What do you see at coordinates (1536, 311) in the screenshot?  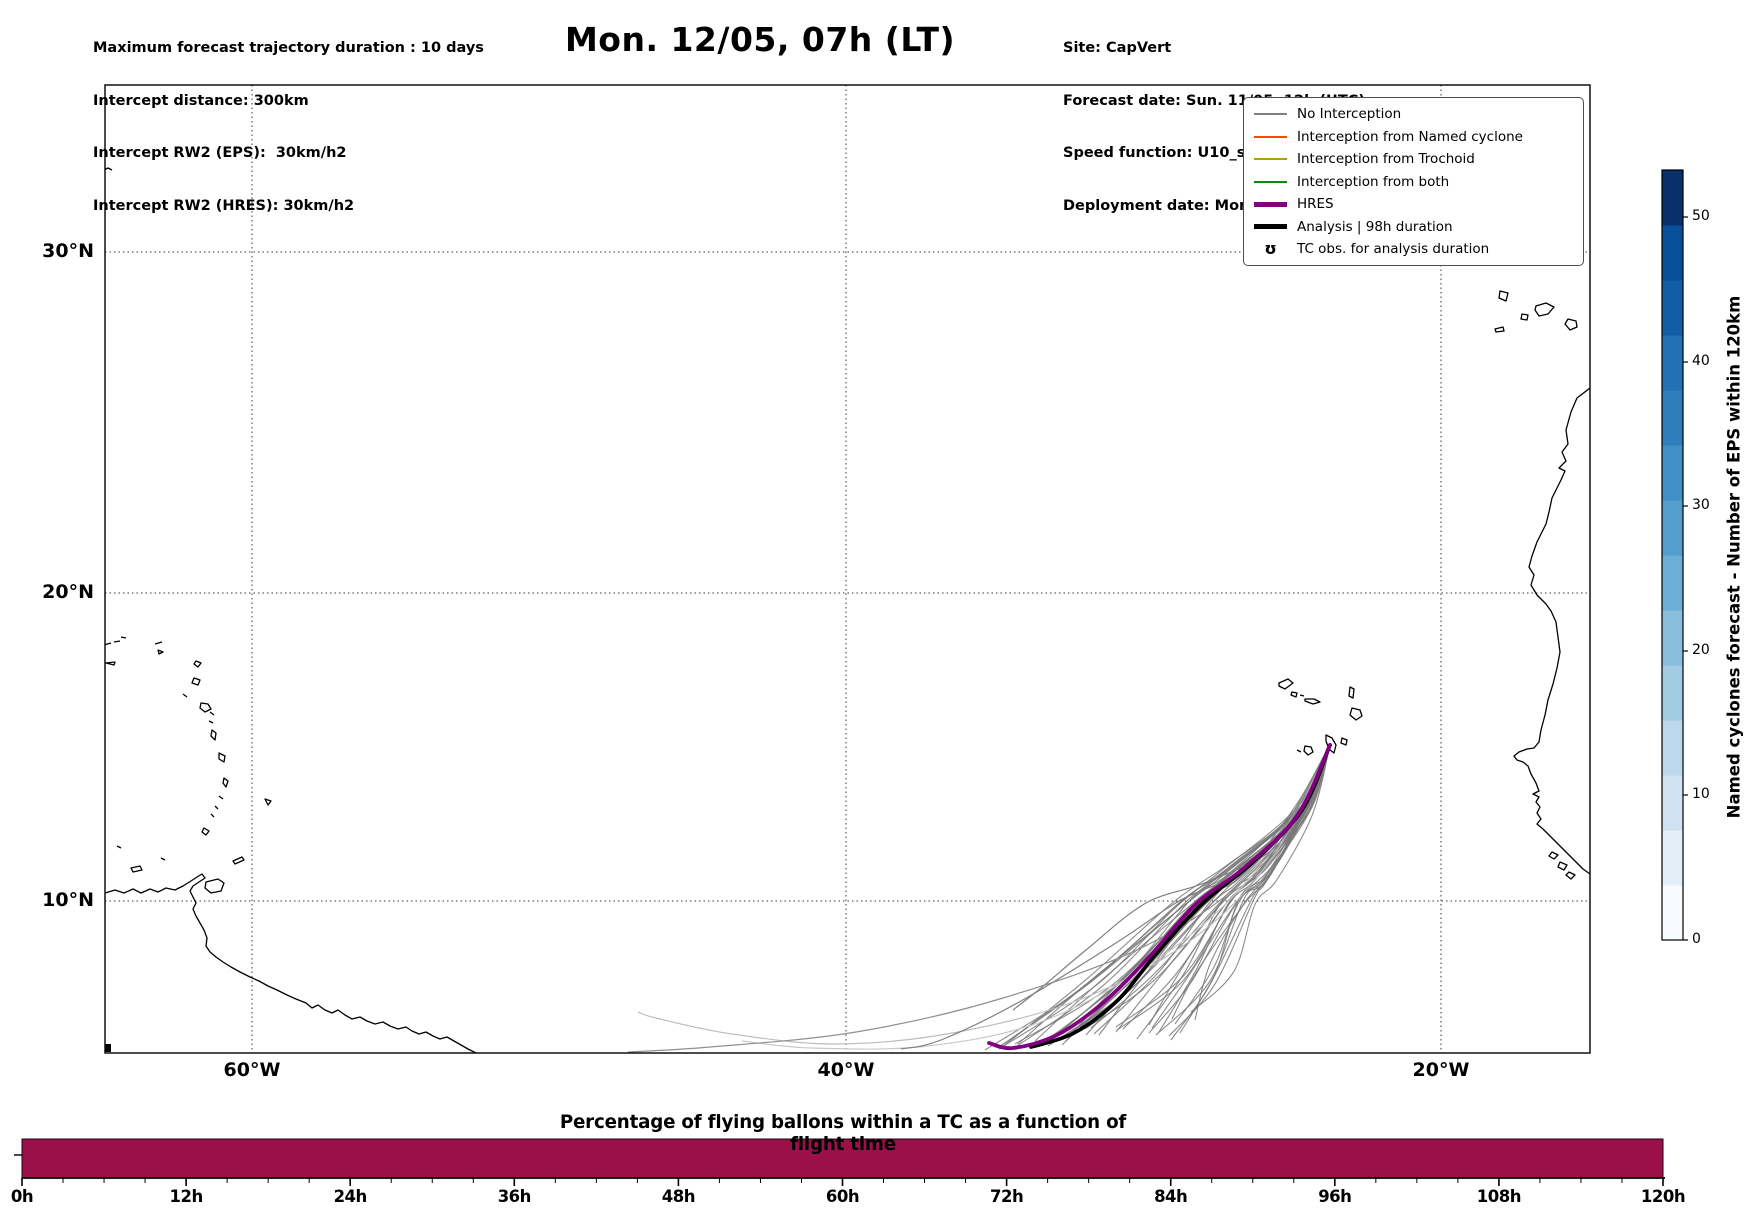 I see `coastline-canary-islands` at bounding box center [1536, 311].